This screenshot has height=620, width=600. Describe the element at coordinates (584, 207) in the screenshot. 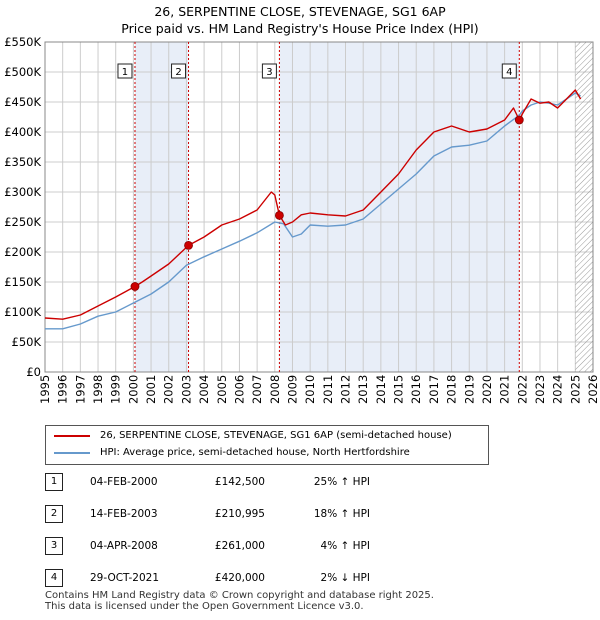

I see `projection-hatch` at that location.